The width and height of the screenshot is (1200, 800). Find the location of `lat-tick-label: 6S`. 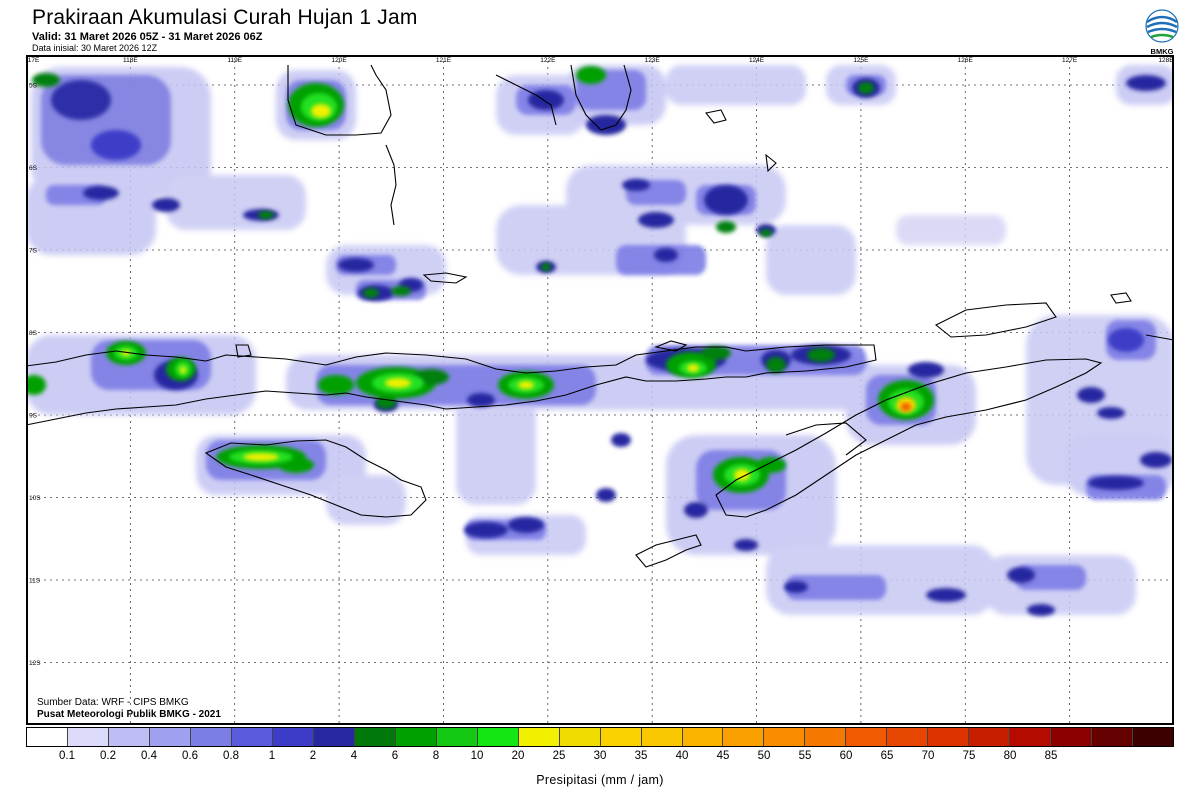

lat-tick-label: 6S is located at coordinates (33, 168).